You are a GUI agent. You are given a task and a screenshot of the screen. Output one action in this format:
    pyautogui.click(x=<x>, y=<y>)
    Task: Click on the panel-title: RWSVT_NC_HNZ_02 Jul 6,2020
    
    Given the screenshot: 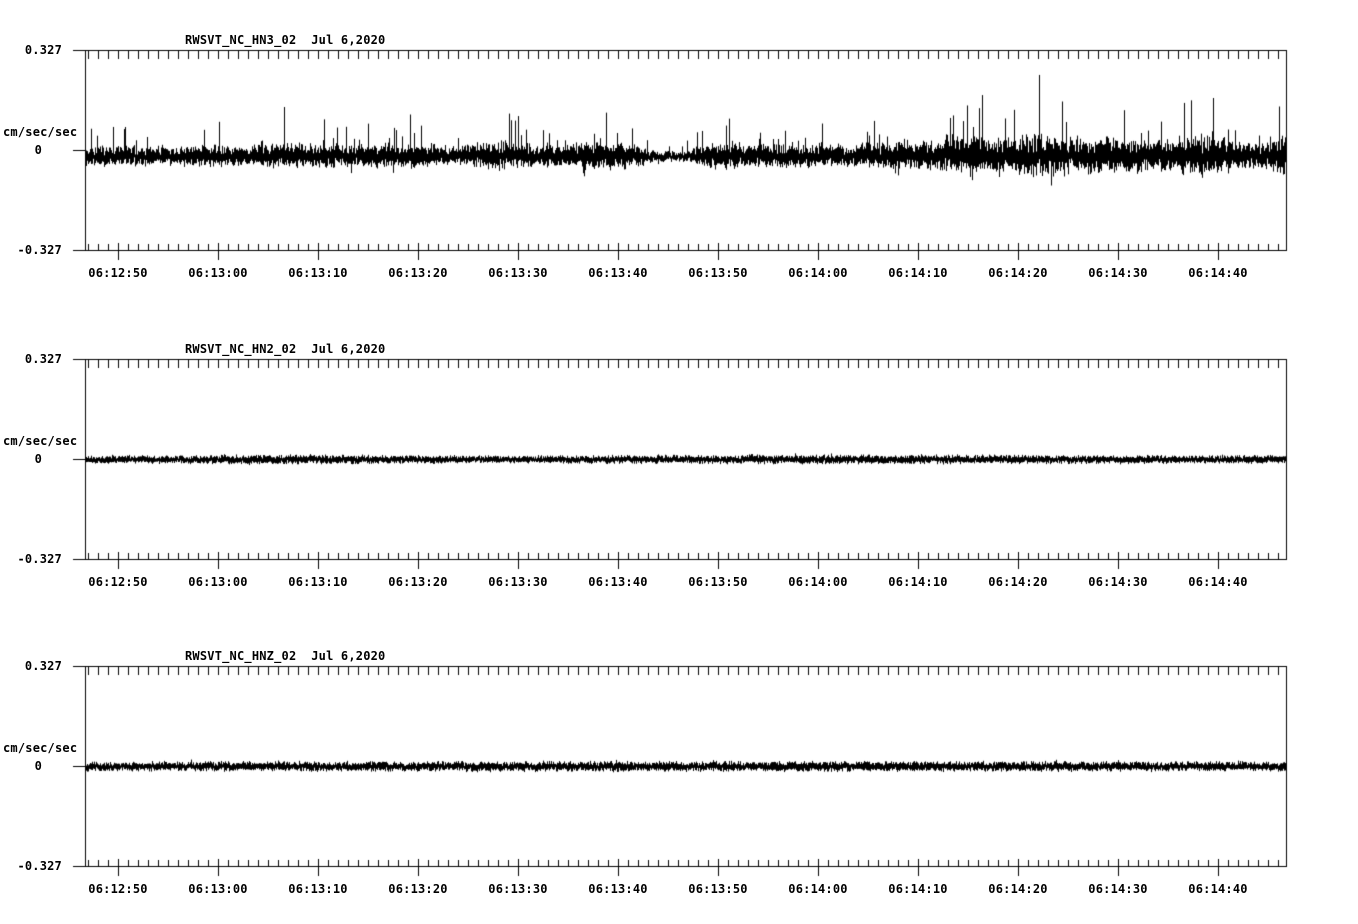 What is the action you would take?
    pyautogui.click(x=285, y=656)
    